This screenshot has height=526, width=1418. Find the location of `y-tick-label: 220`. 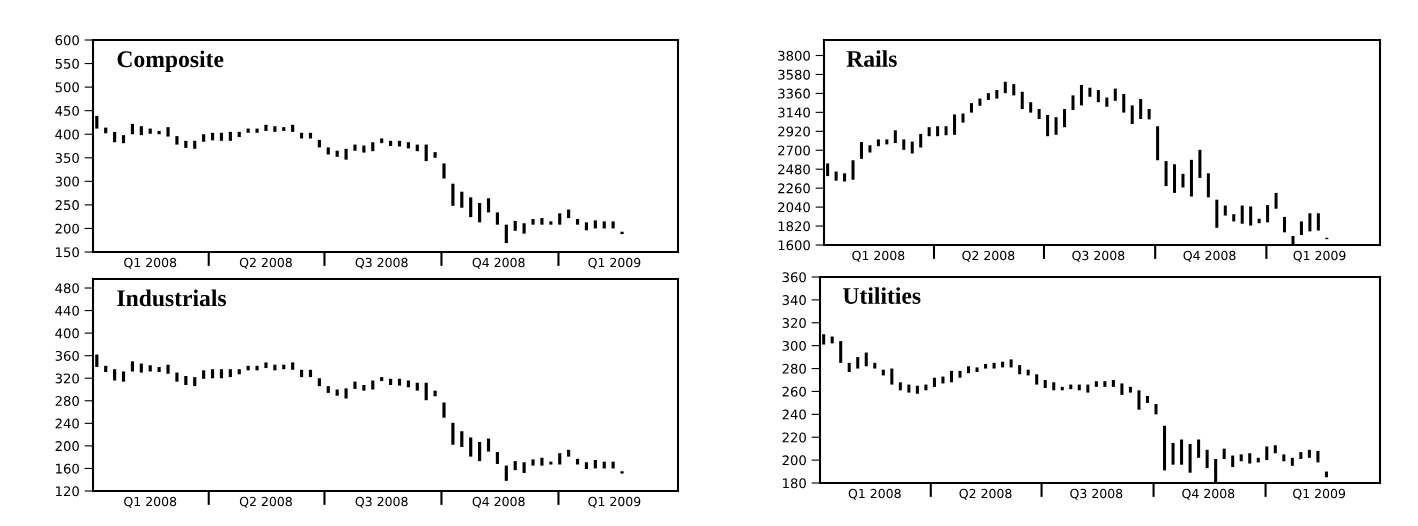

y-tick-label: 220 is located at coordinates (794, 437).